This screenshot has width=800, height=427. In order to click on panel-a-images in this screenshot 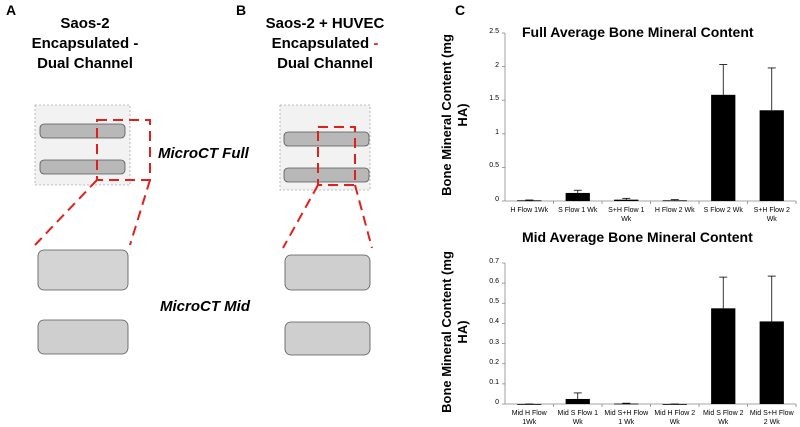, I will do `click(82, 229)`.